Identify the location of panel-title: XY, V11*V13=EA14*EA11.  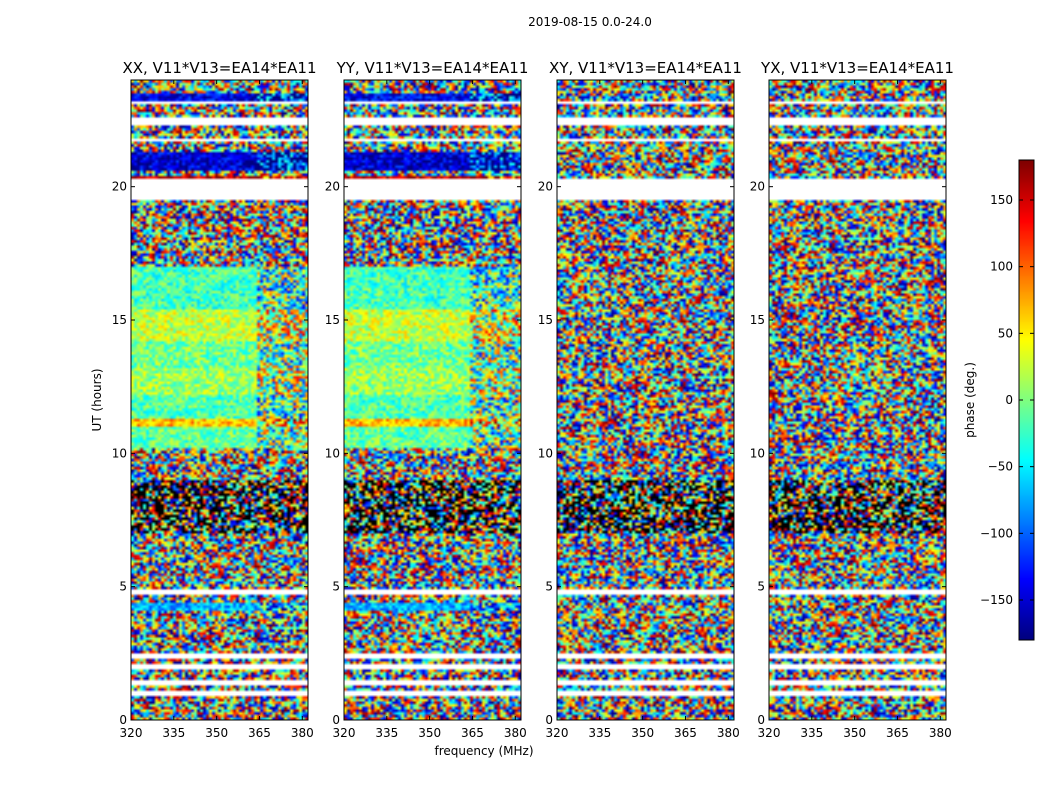
(645, 68).